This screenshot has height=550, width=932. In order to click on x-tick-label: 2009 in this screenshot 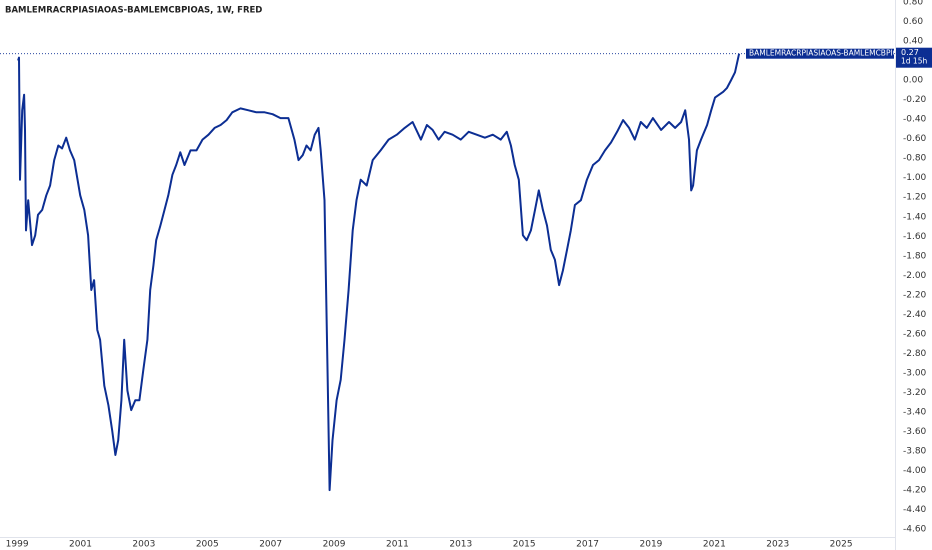, I will do `click(334, 545)`.